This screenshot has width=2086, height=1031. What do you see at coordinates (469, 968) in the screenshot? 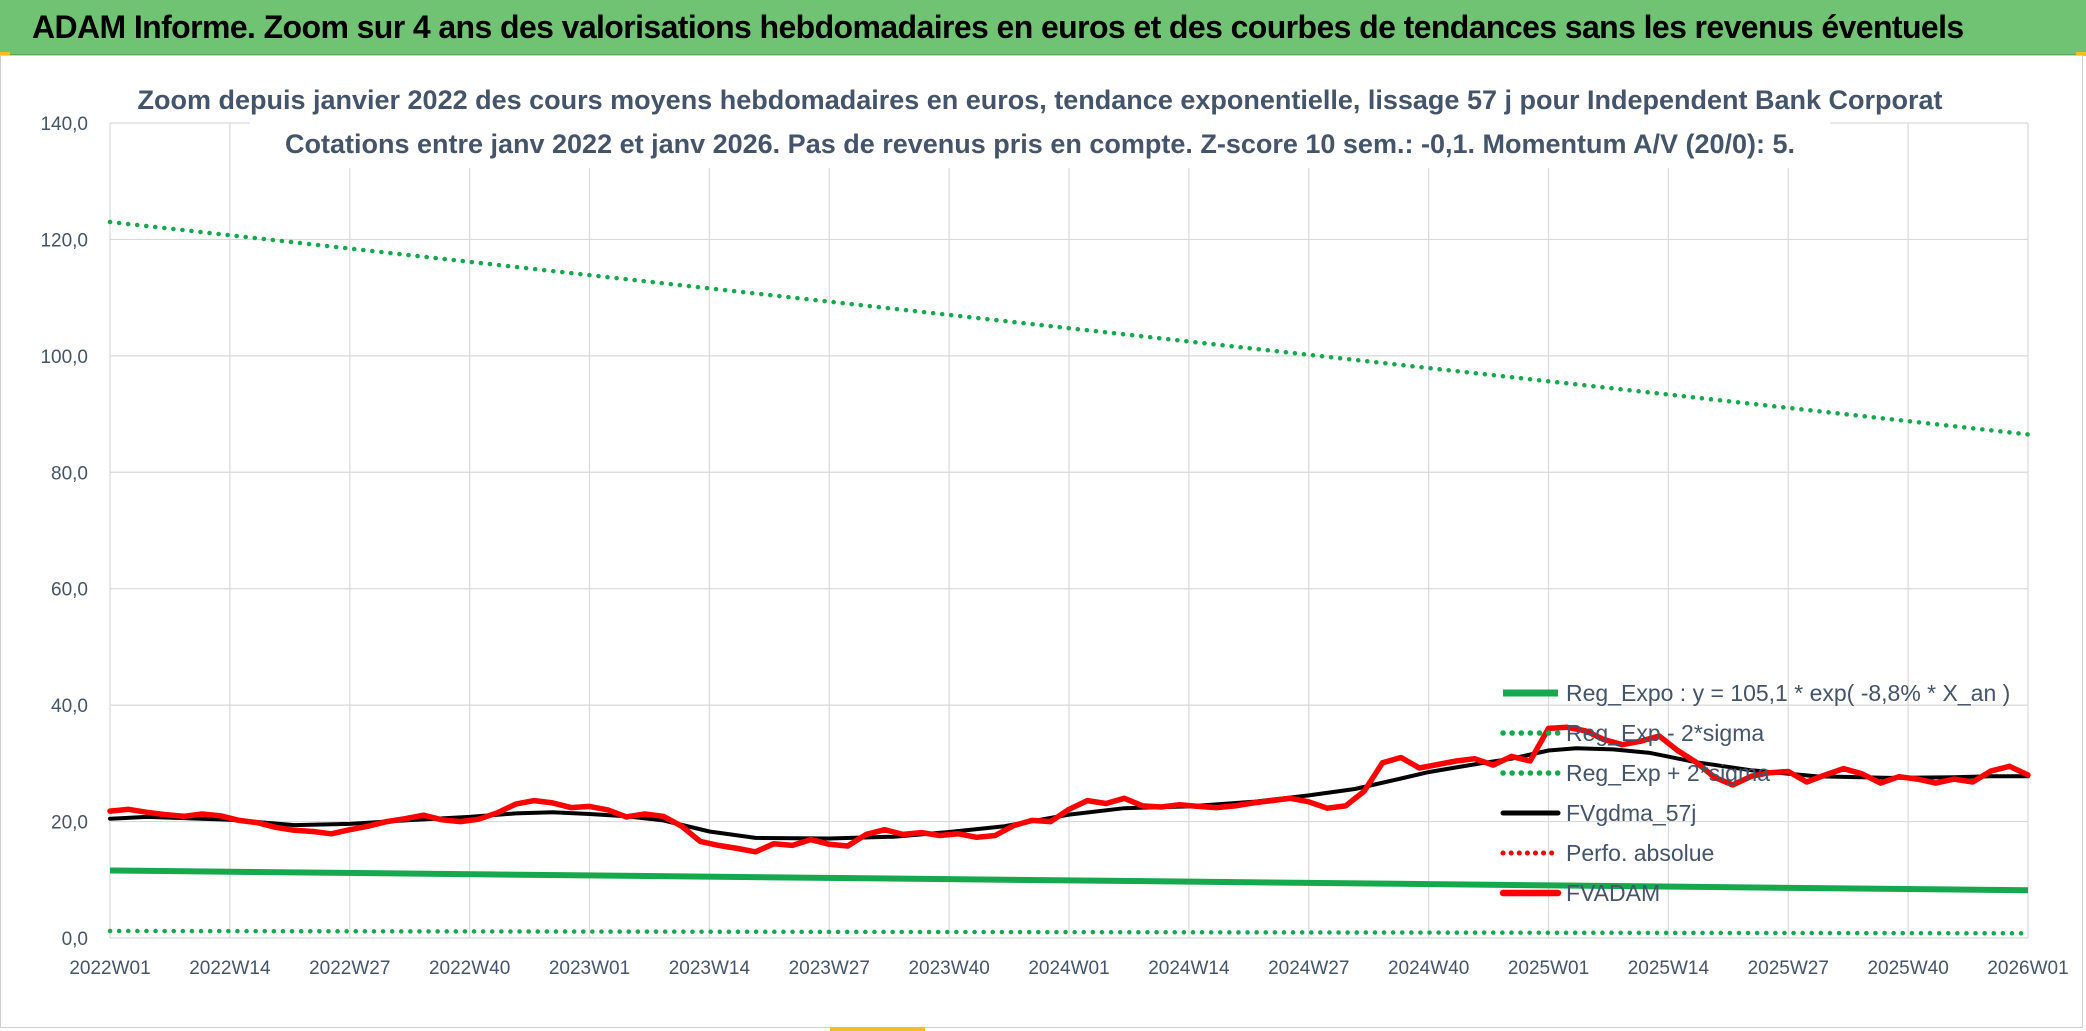
I see `x-tick-label: 2022W40` at bounding box center [469, 968].